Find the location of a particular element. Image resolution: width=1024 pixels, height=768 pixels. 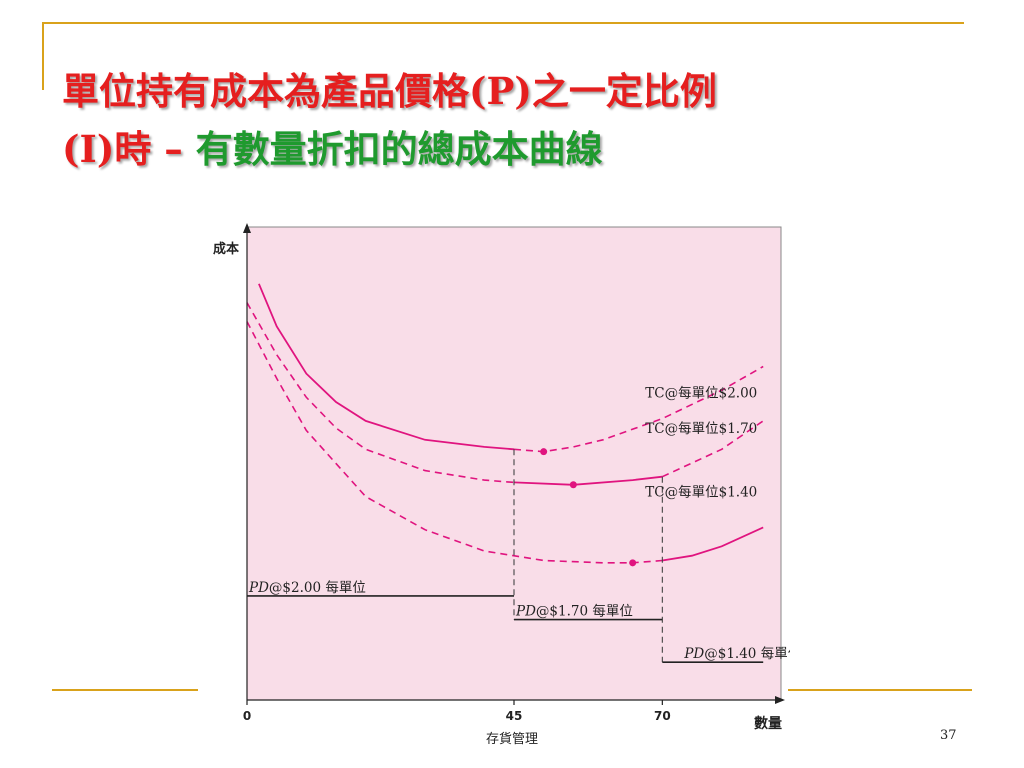

pd-step-label-1: PD@$2.00 每單位 is located at coordinates (307, 588).